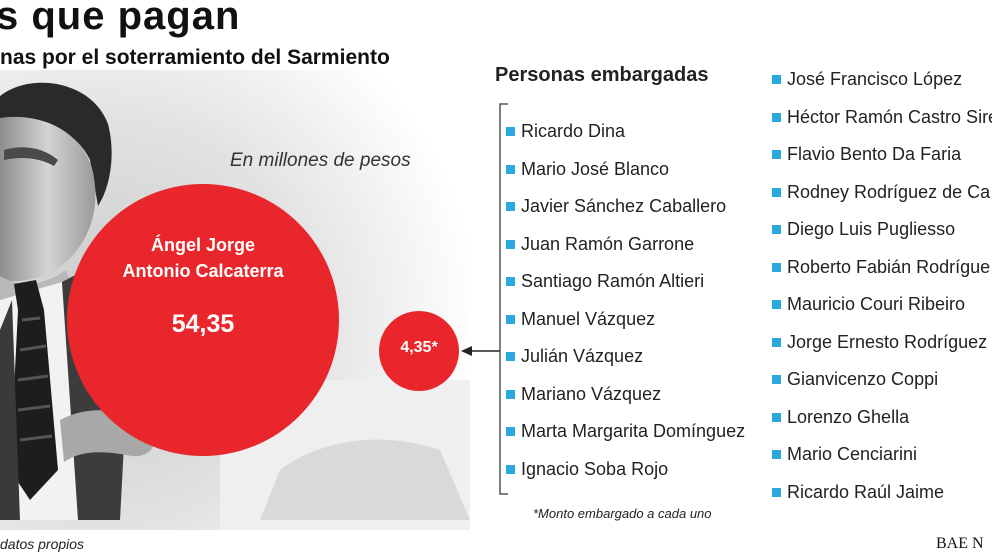 The height and width of the screenshot is (558, 992). What do you see at coordinates (622, 513) in the screenshot?
I see `footnote: *Monto embargado a cada uno` at bounding box center [622, 513].